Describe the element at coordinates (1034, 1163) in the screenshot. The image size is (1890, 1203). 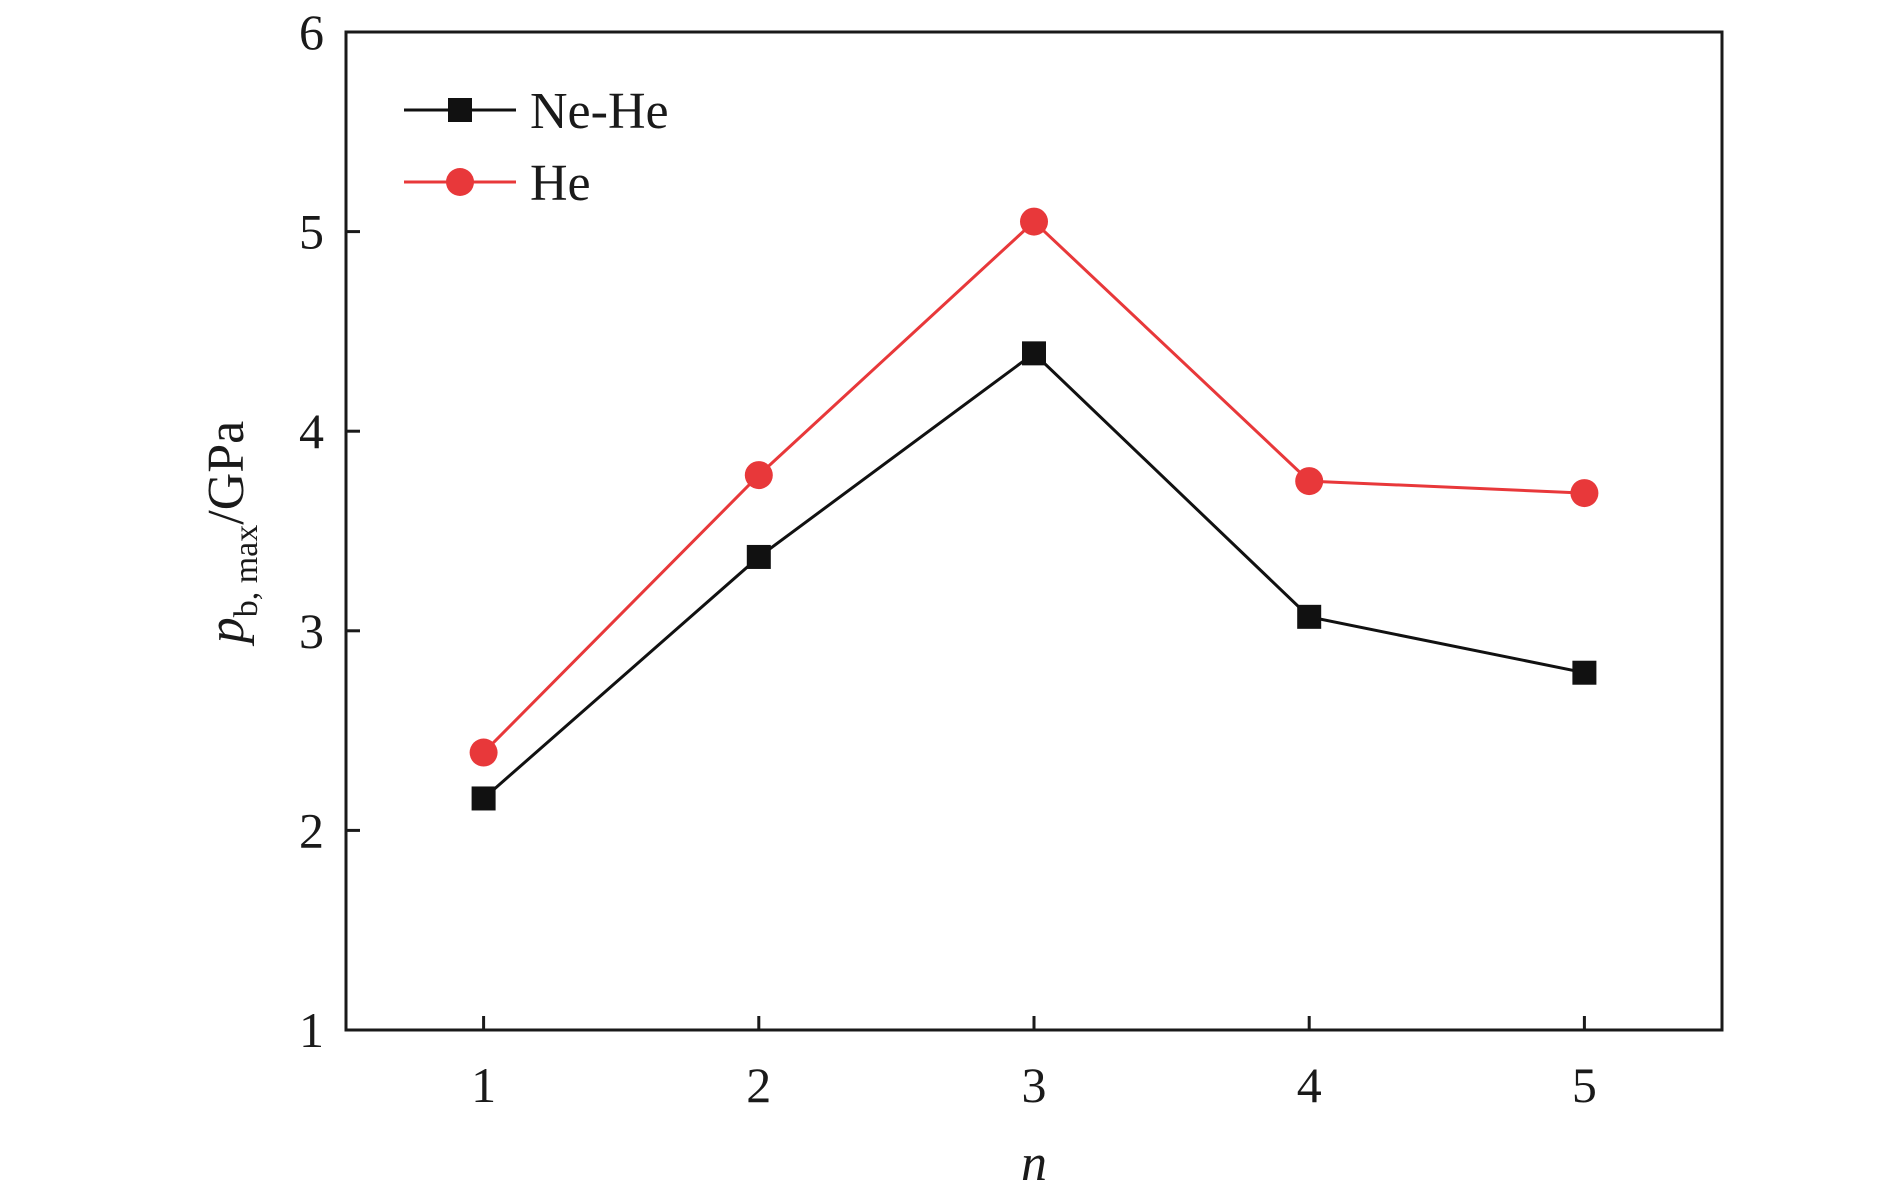
I see `x-axis-title: n` at that location.